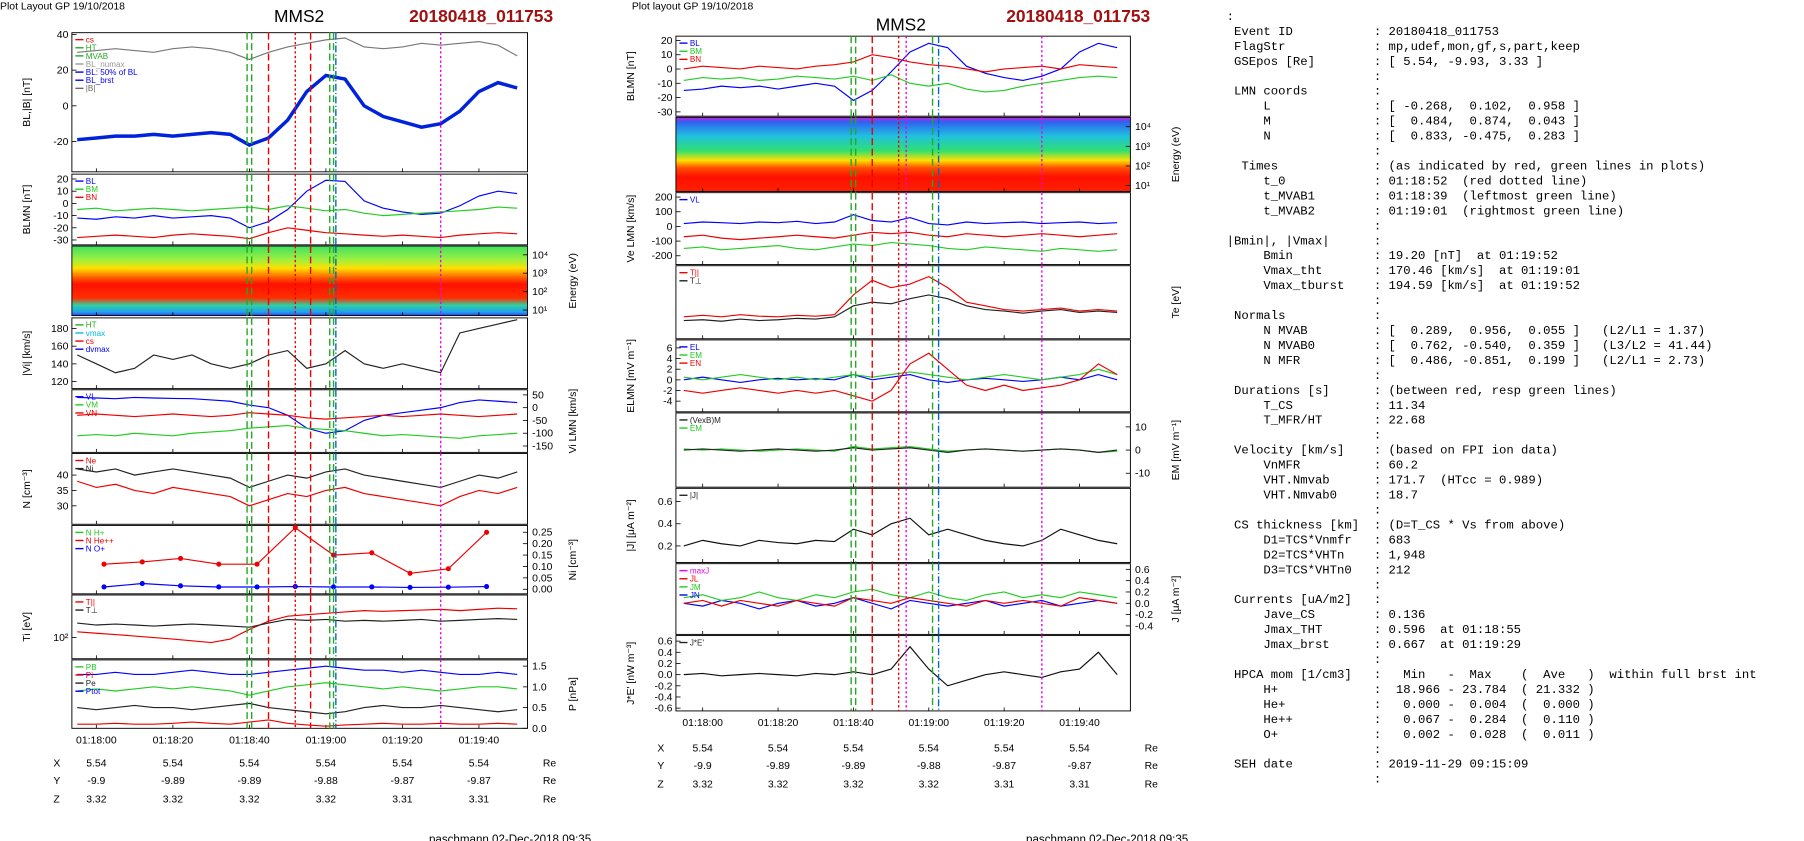 This screenshot has height=841, width=1804. Describe the element at coordinates (91, 460) in the screenshot. I see `legend-label: Ne` at that location.